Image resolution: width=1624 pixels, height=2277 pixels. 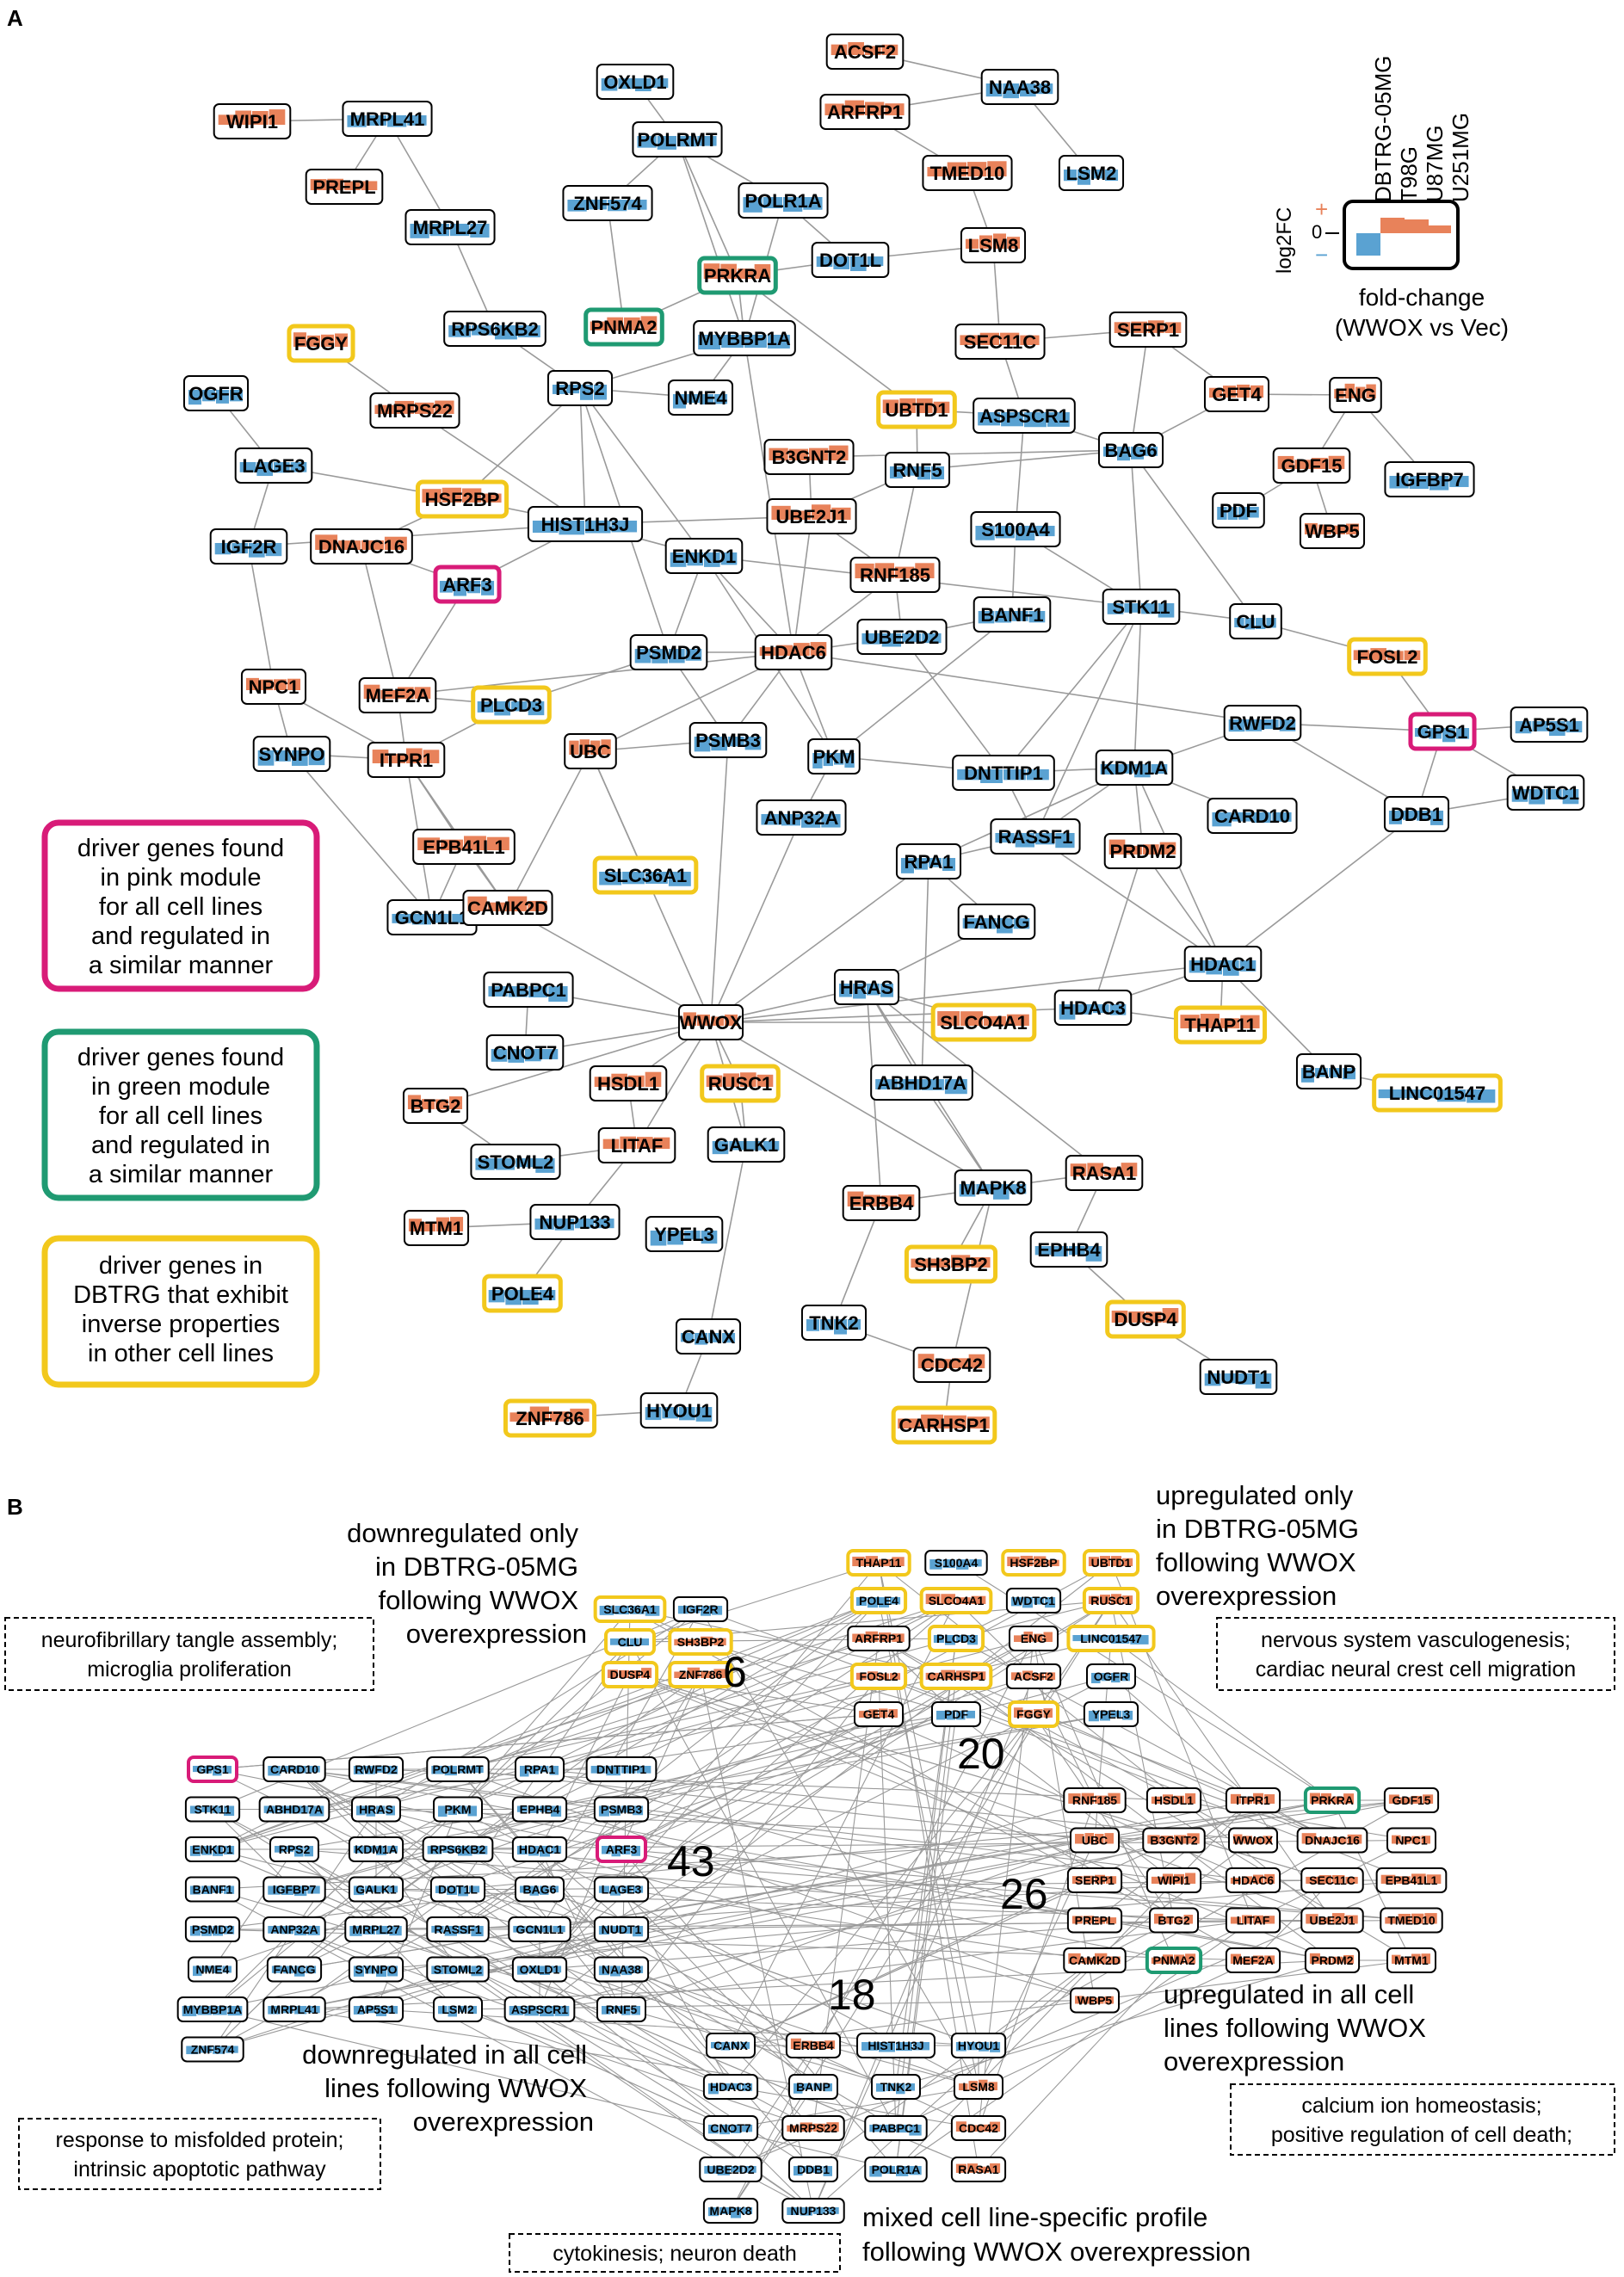 I want to click on edge-fancg-ubc, so click(x=694, y=1905).